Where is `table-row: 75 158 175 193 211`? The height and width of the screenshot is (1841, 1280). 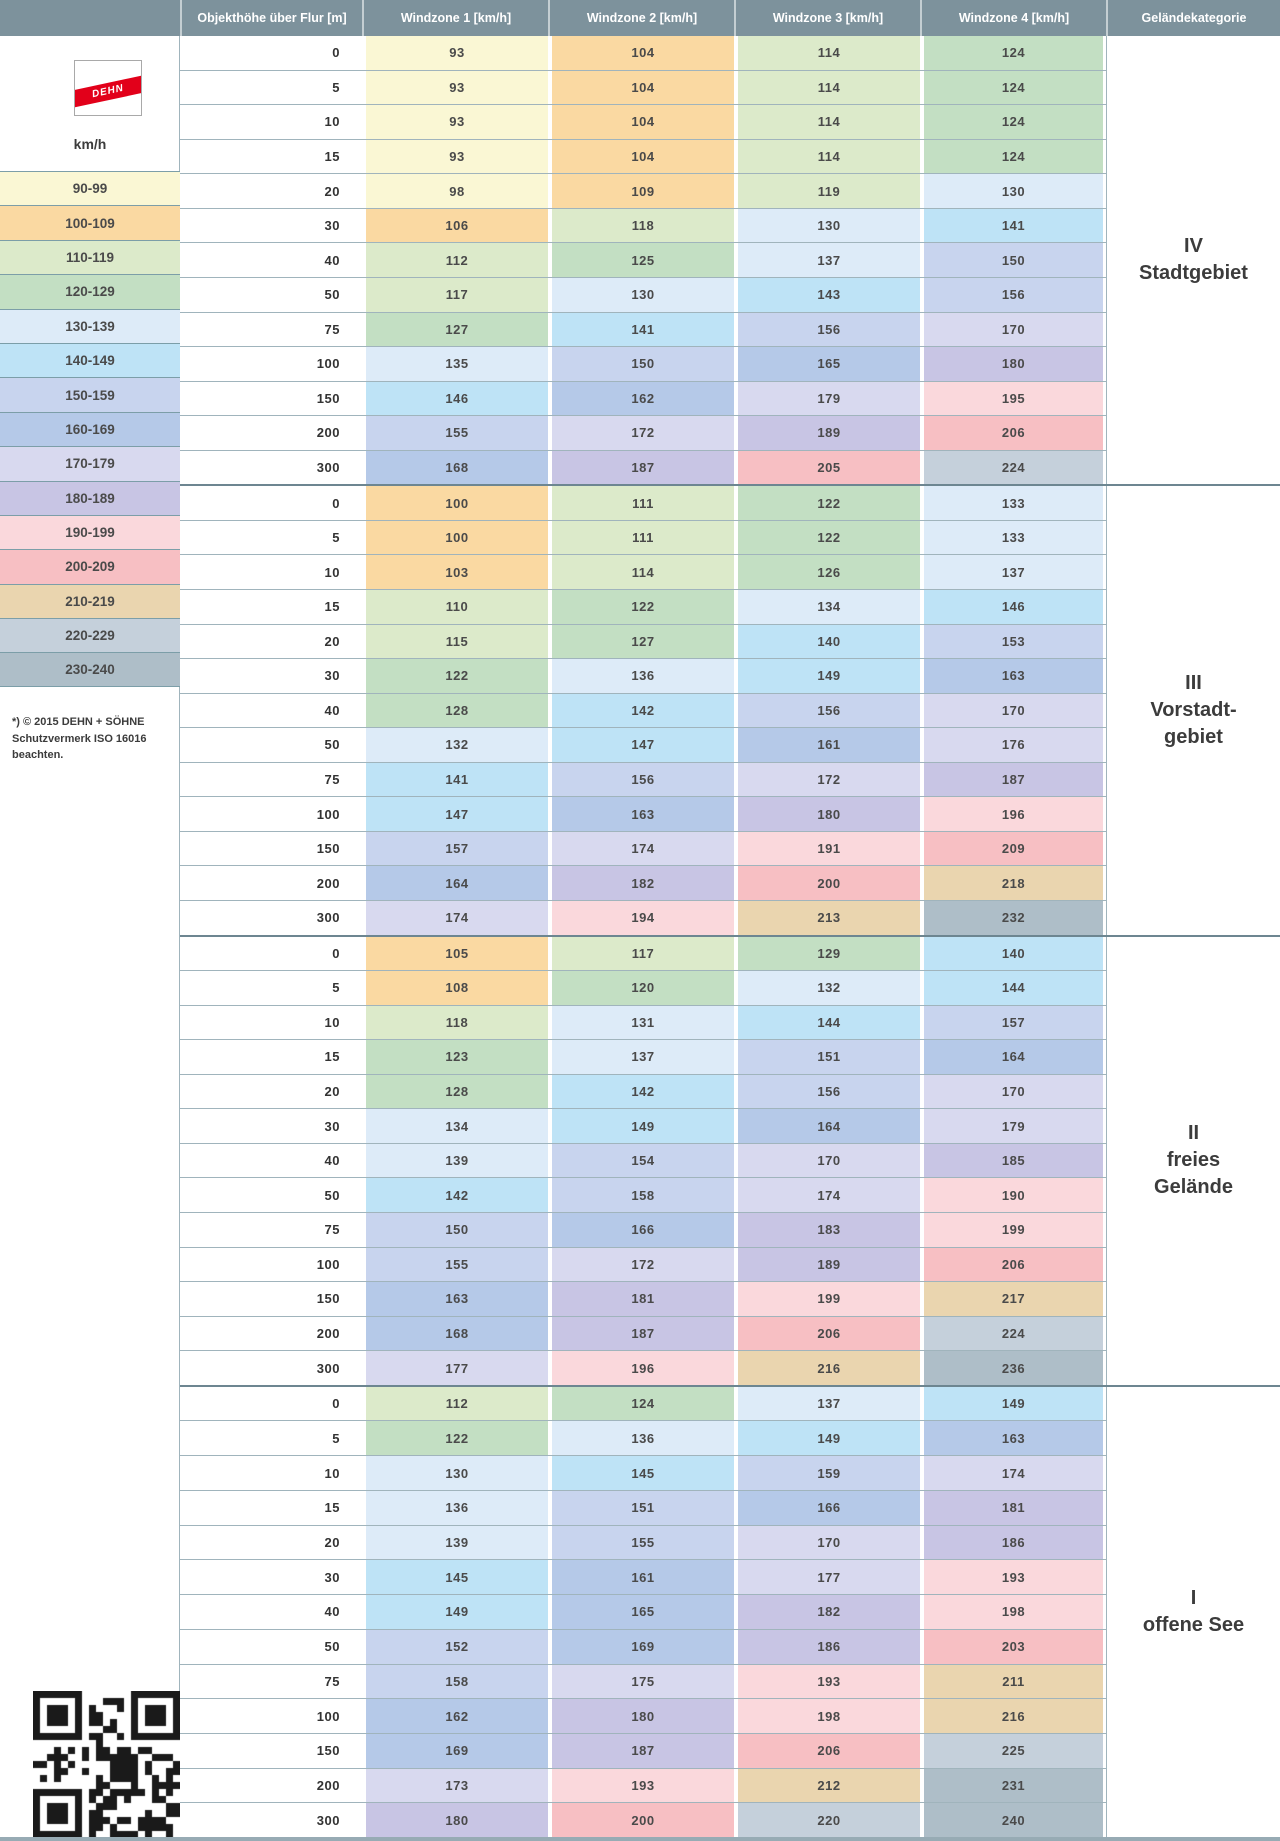
table-row: 75 158 175 193 211 is located at coordinates (643, 1682).